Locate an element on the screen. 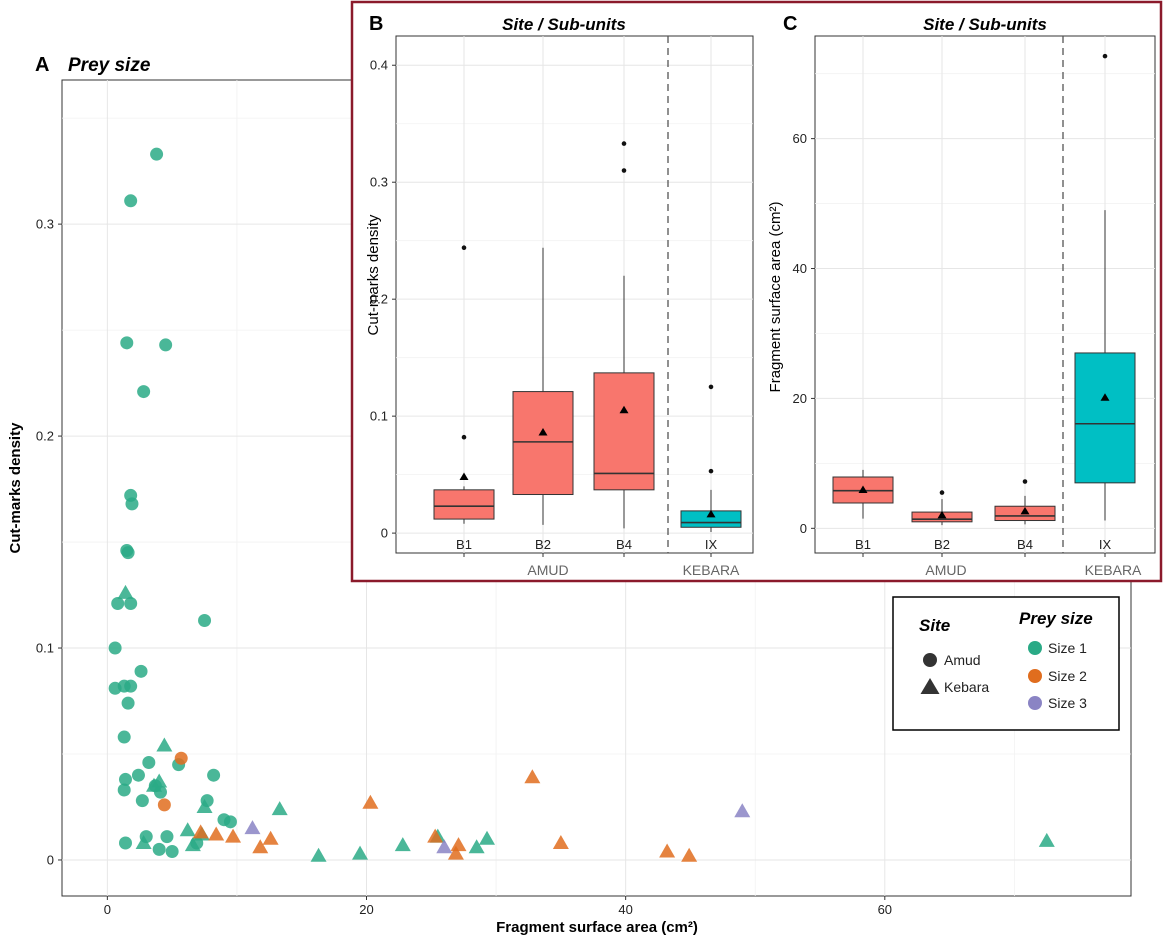  legend-site-kebara: Kebara is located at coordinates (966, 687).